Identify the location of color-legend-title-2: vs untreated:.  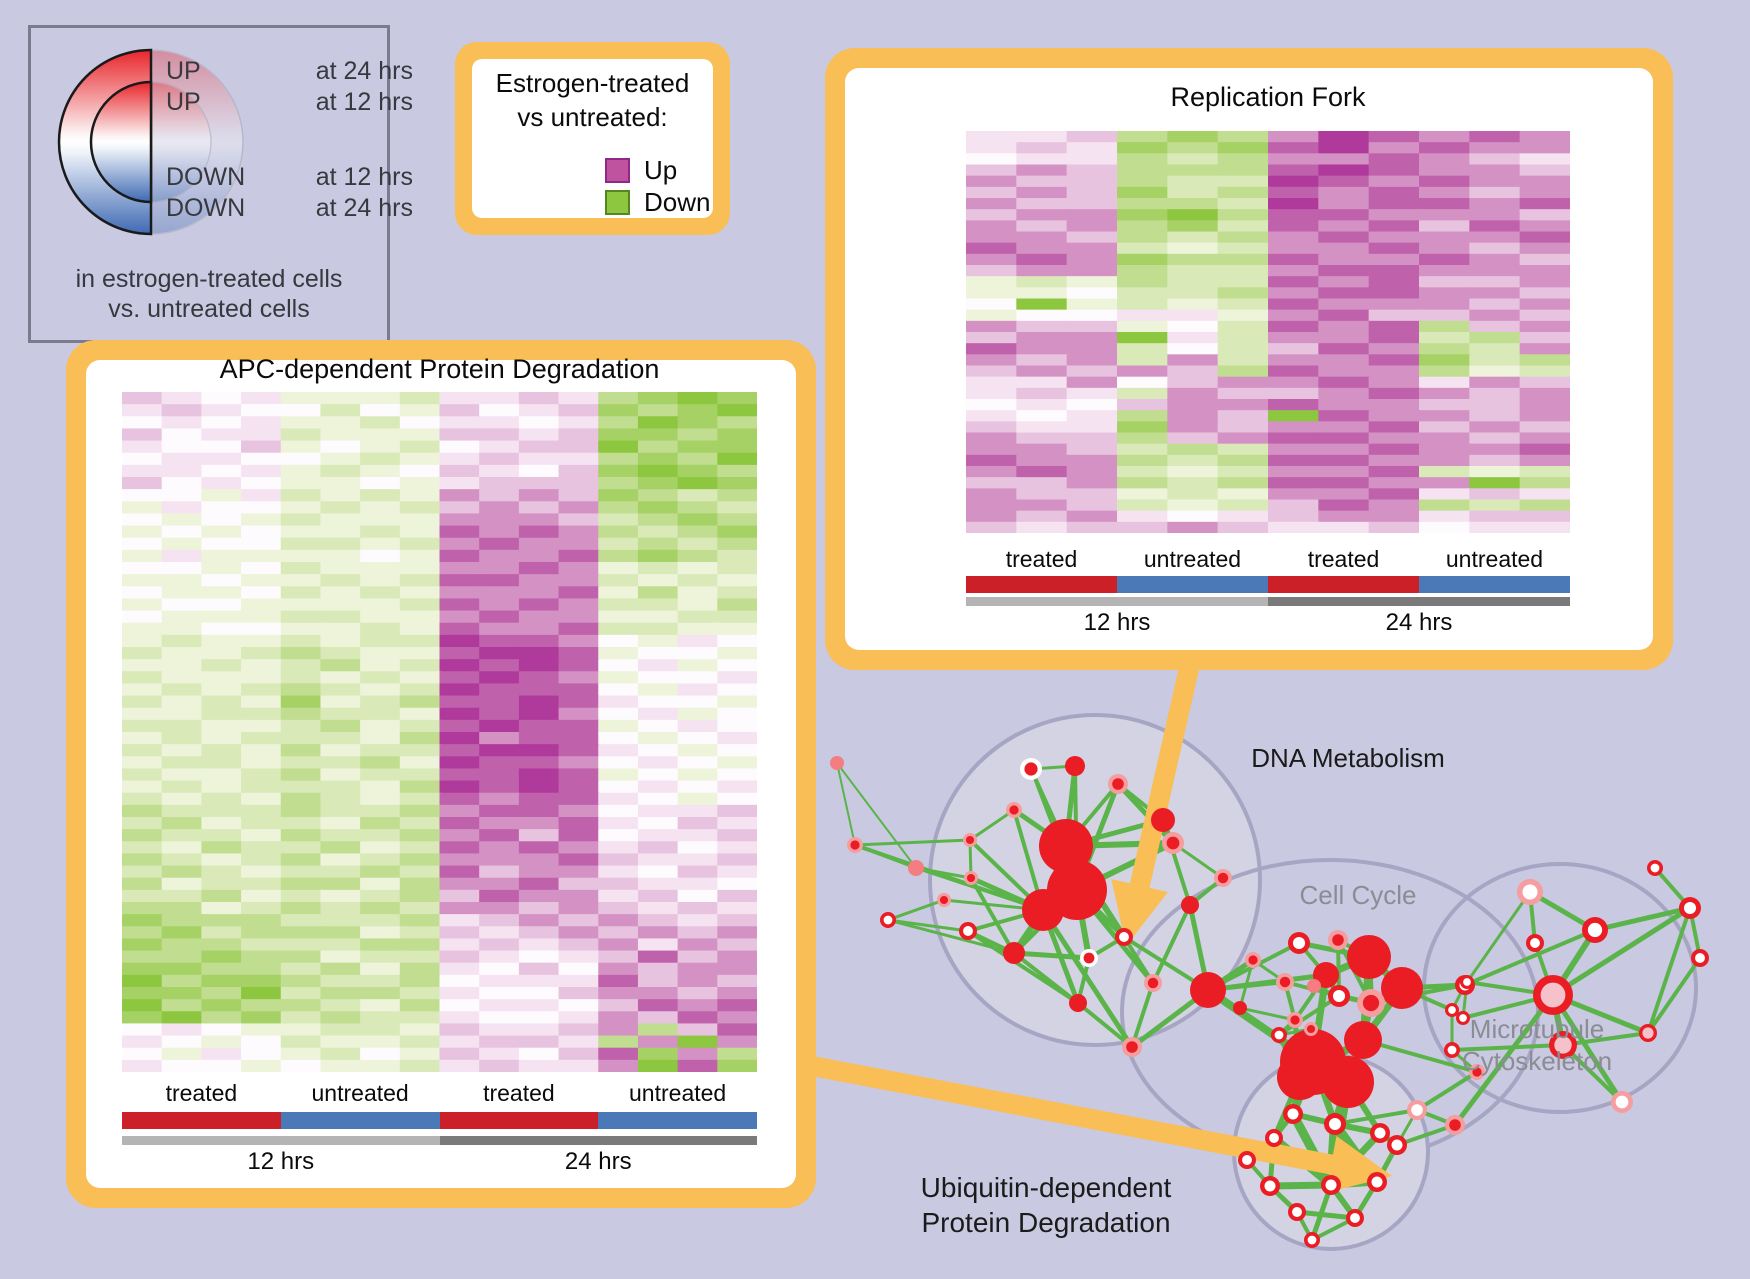
(592, 117).